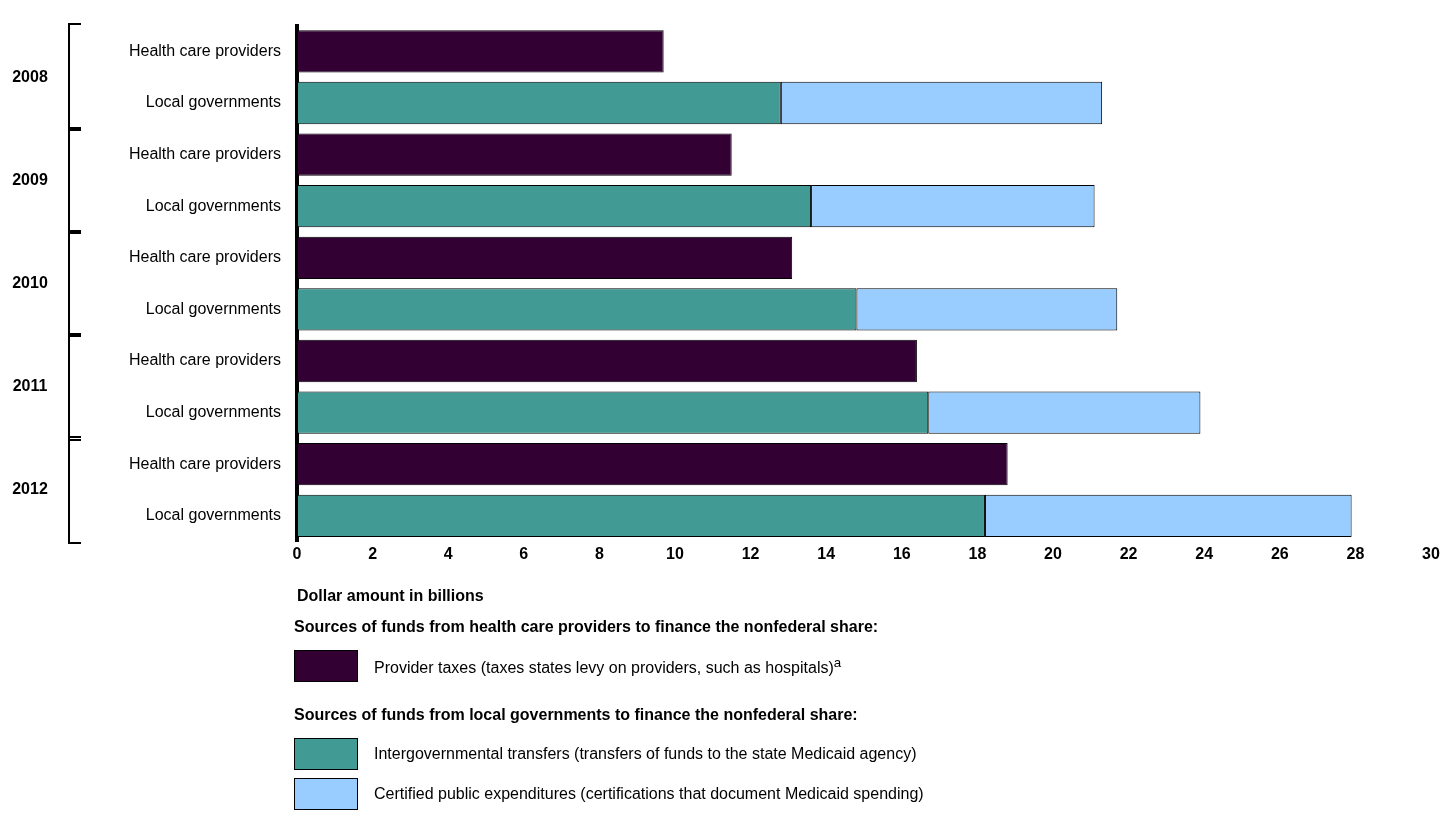 This screenshot has width=1445, height=820. Describe the element at coordinates (1279, 553) in the screenshot. I see `x-tick-label: 26` at that location.